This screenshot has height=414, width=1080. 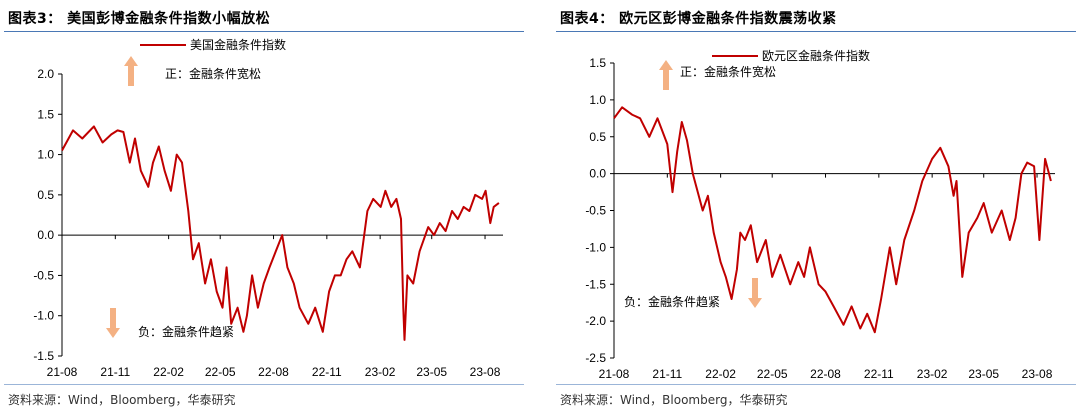 What do you see at coordinates (595, 358) in the screenshot?
I see `y-tick-label: -2.5` at bounding box center [595, 358].